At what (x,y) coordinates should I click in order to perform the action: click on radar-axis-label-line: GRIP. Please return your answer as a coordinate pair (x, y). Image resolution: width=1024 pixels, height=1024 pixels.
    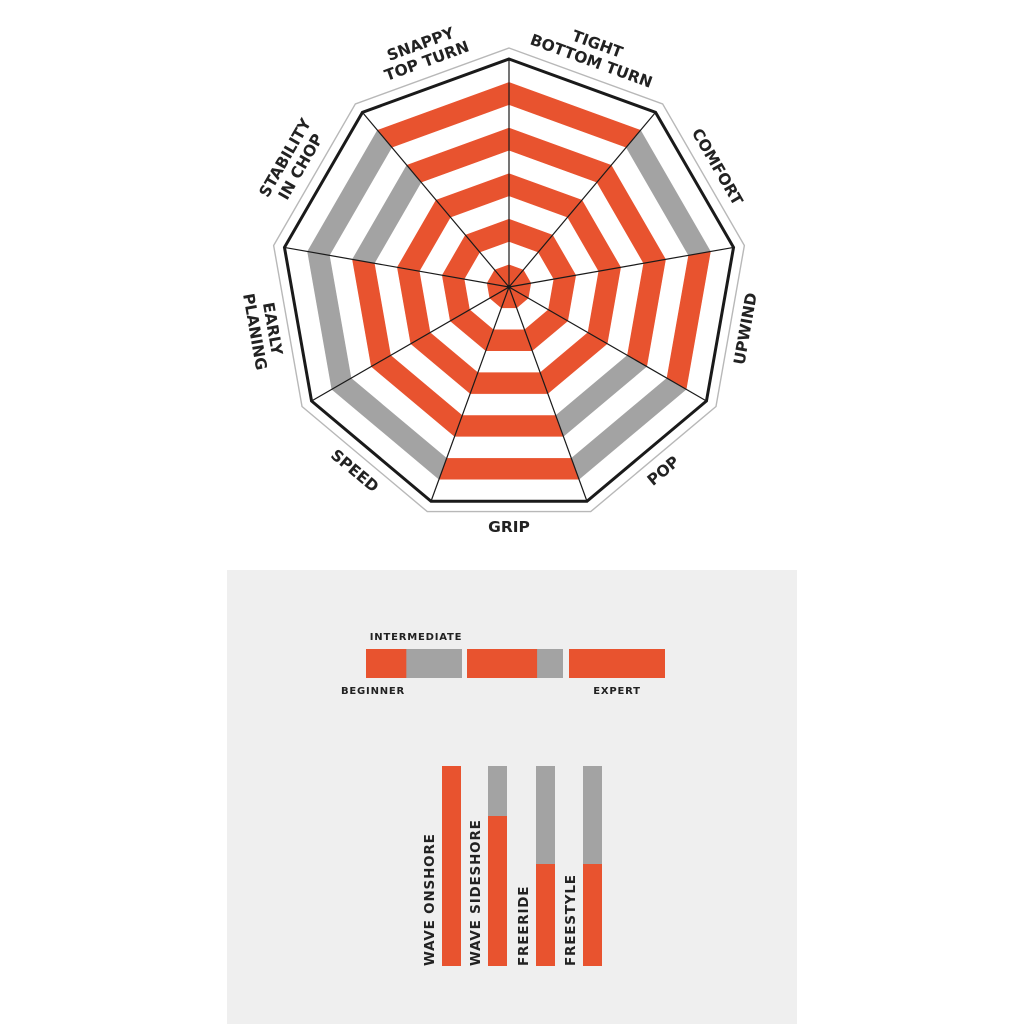
    Looking at the image, I should click on (509, 527).